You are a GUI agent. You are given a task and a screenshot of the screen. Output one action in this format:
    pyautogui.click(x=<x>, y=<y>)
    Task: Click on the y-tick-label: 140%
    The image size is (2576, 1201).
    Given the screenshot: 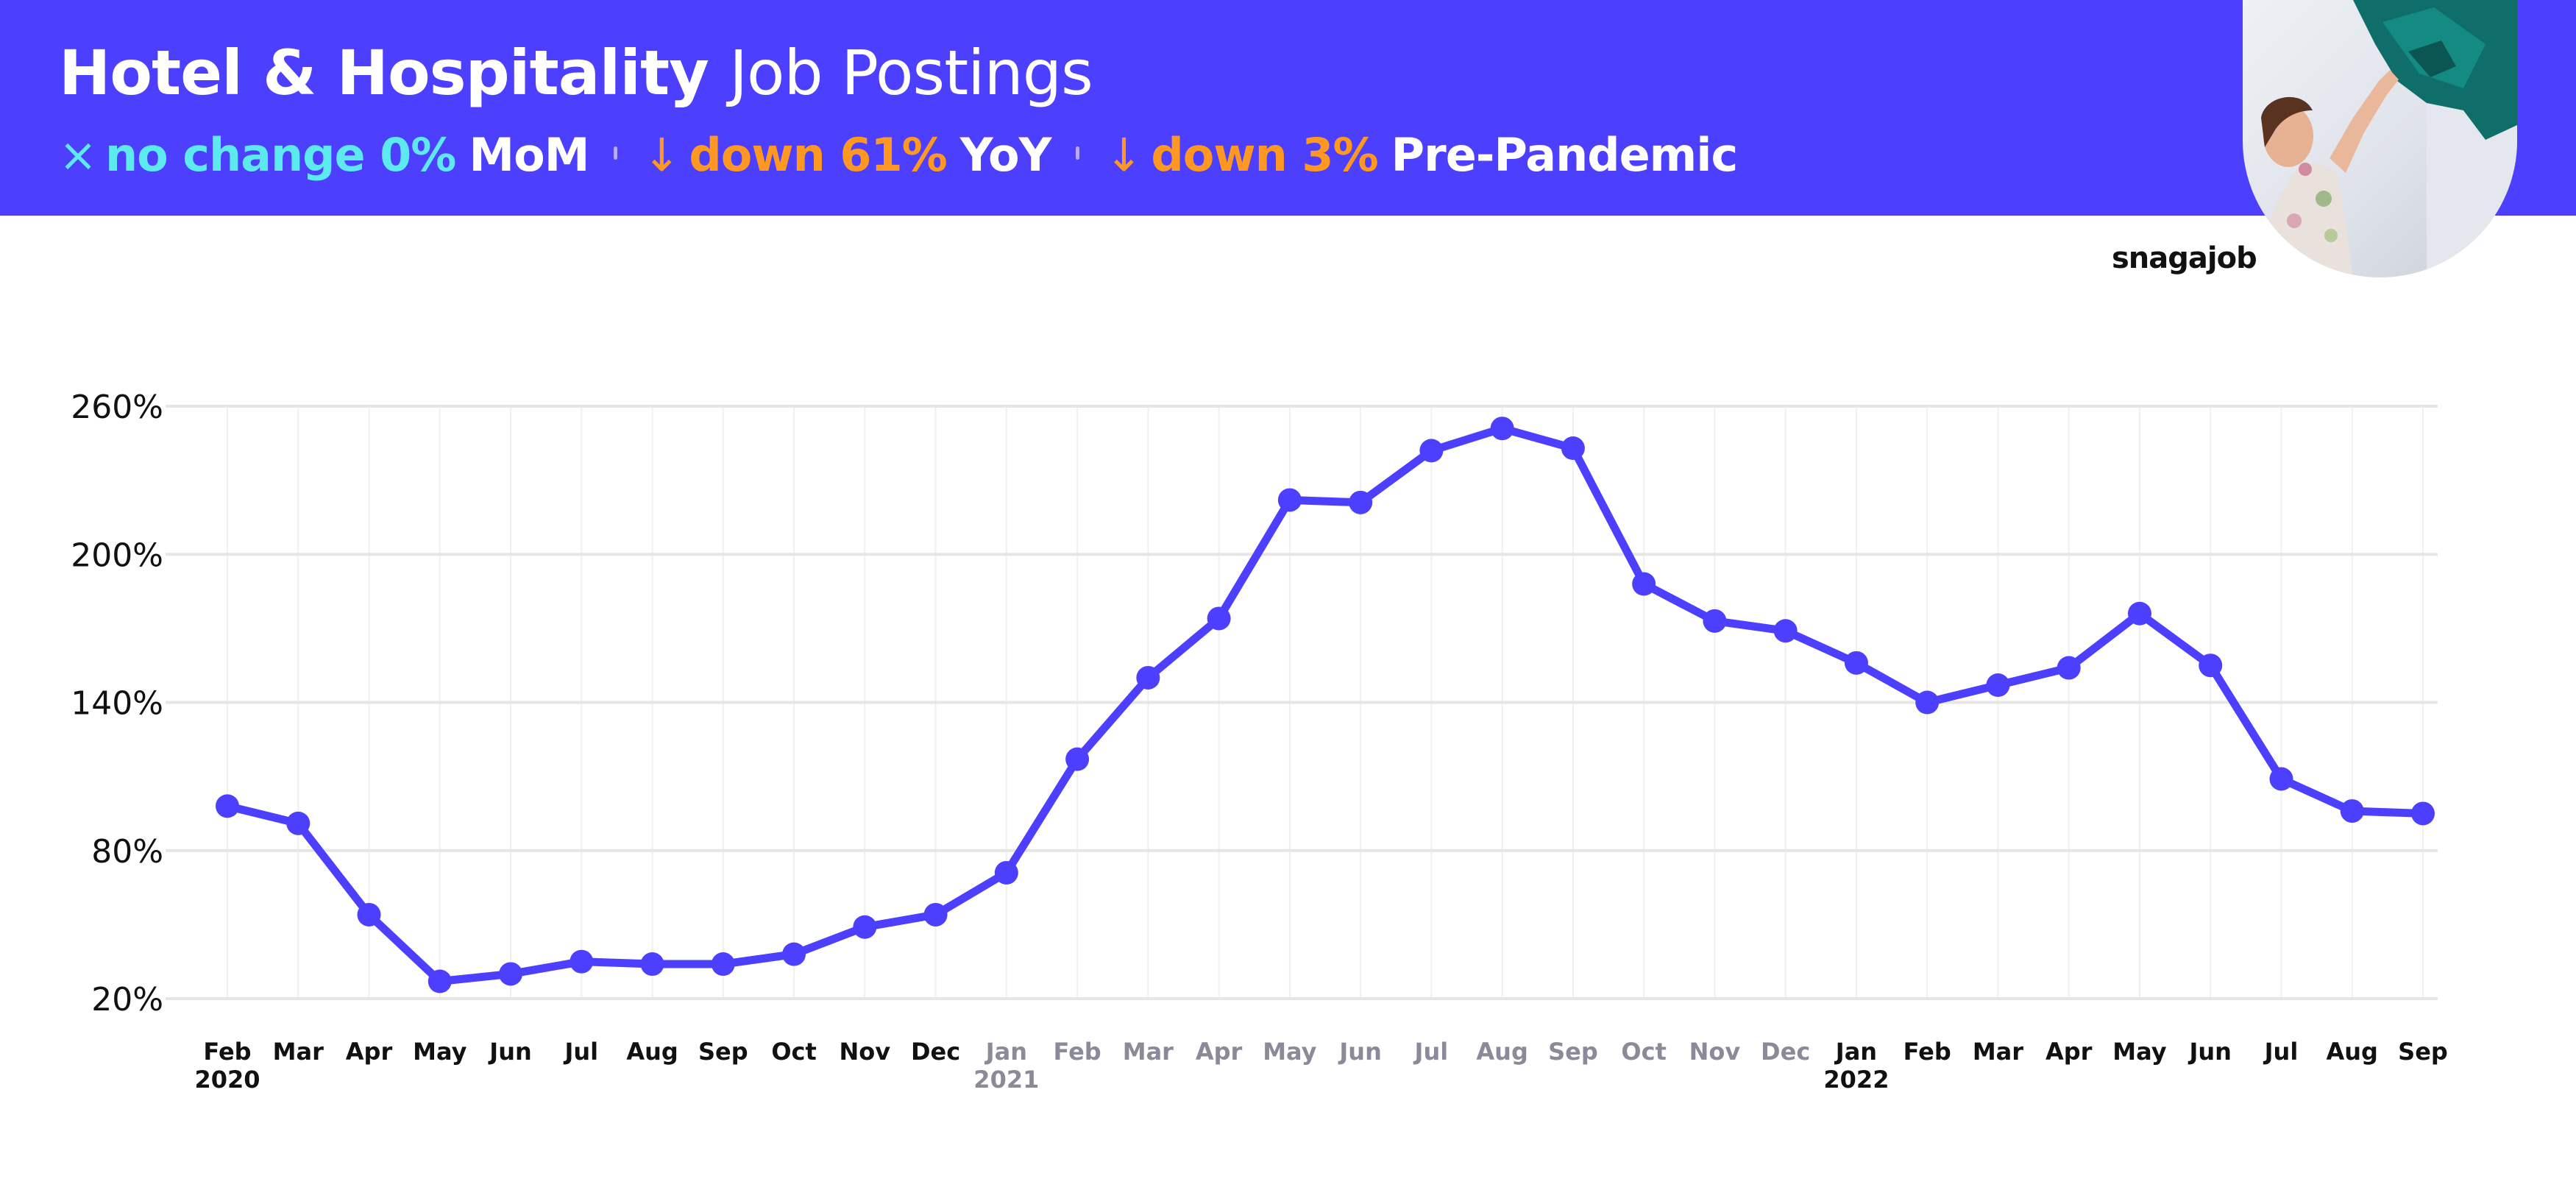 What is the action you would take?
    pyautogui.click(x=117, y=704)
    